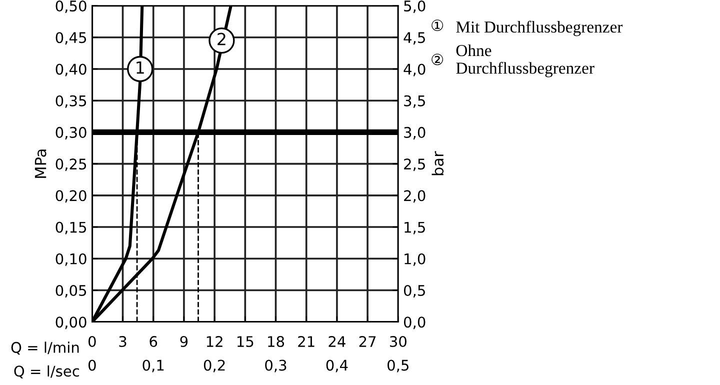  What do you see at coordinates (415, 7) in the screenshot?
I see `y2-tick-label: 5,0` at bounding box center [415, 7].